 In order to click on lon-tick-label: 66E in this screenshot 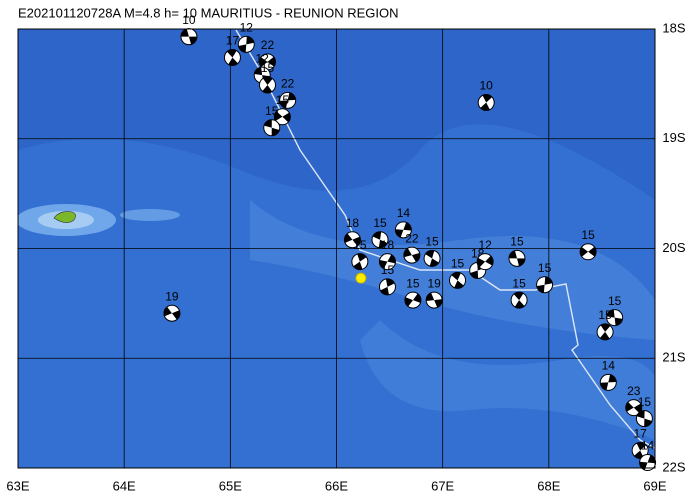, I will do `click(336, 485)`.